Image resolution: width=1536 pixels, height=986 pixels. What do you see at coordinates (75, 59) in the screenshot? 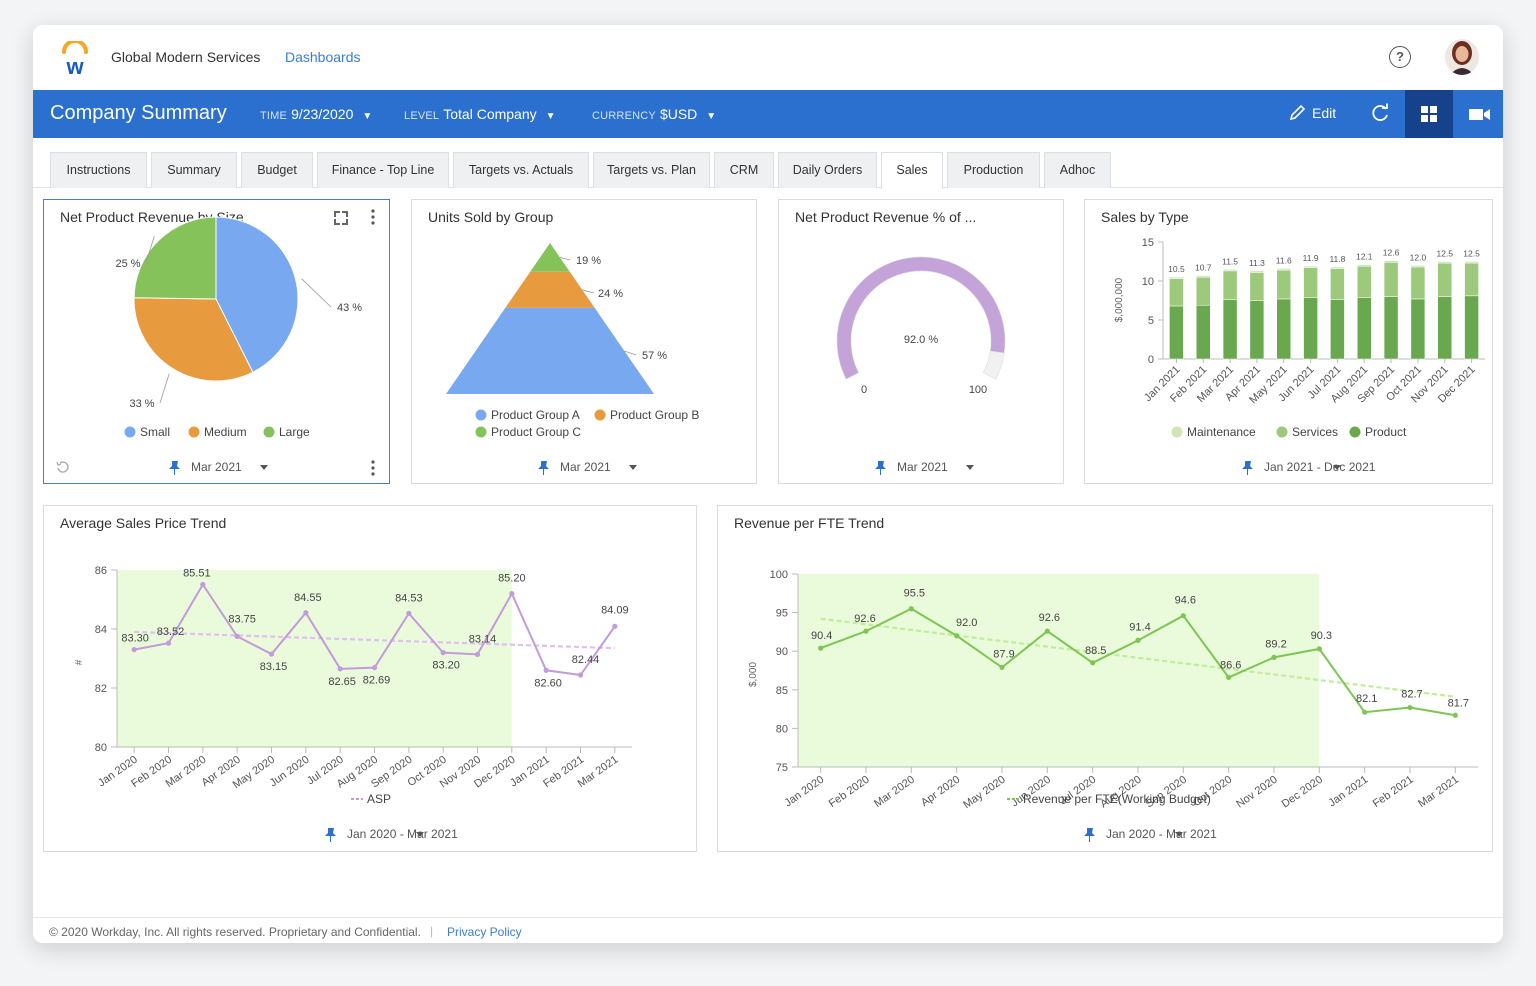
I see `workday-logo: w` at bounding box center [75, 59].